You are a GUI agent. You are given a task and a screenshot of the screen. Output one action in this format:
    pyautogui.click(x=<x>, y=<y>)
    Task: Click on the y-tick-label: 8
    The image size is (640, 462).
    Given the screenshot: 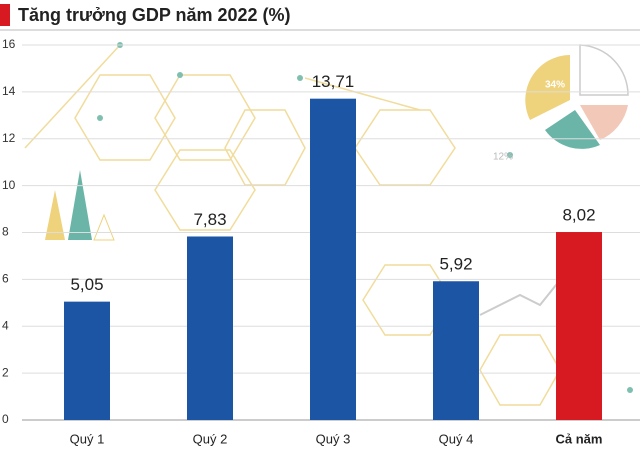 What is the action you would take?
    pyautogui.click(x=5, y=232)
    